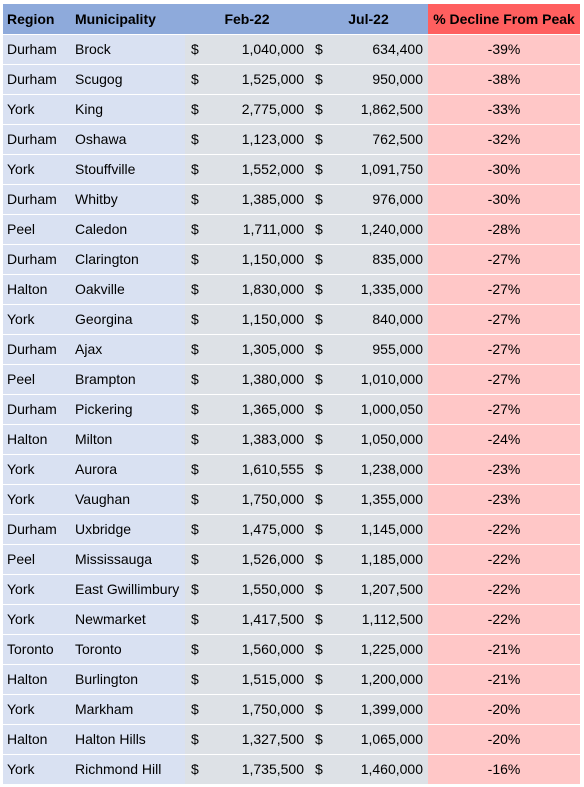 The width and height of the screenshot is (584, 787). I want to click on jul-22-price-cell: 762,500, so click(379, 139).